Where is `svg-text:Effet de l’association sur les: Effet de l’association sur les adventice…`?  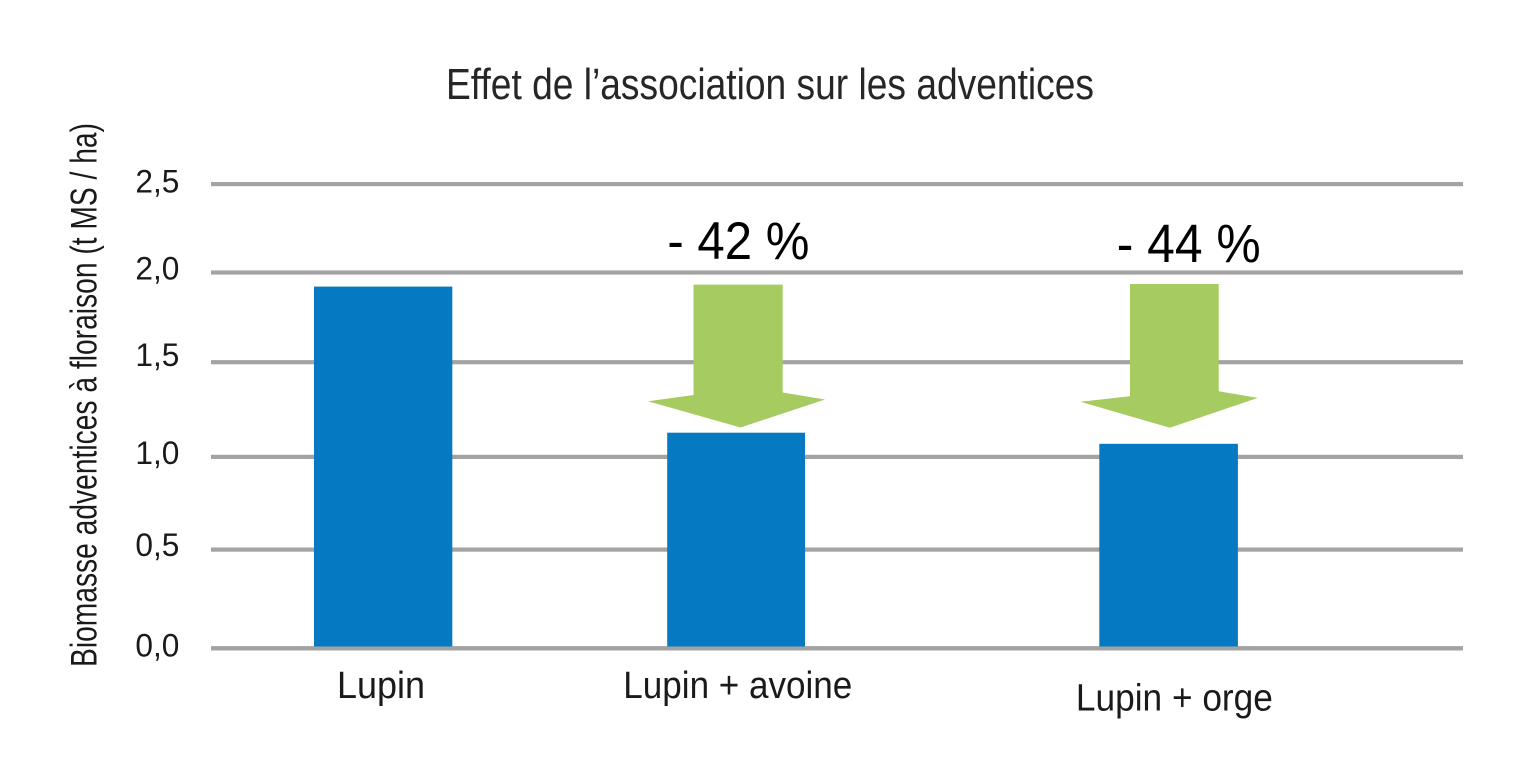
svg-text:Effet de l’association sur les: Effet de l’association sur les adventice… is located at coordinates (770, 84).